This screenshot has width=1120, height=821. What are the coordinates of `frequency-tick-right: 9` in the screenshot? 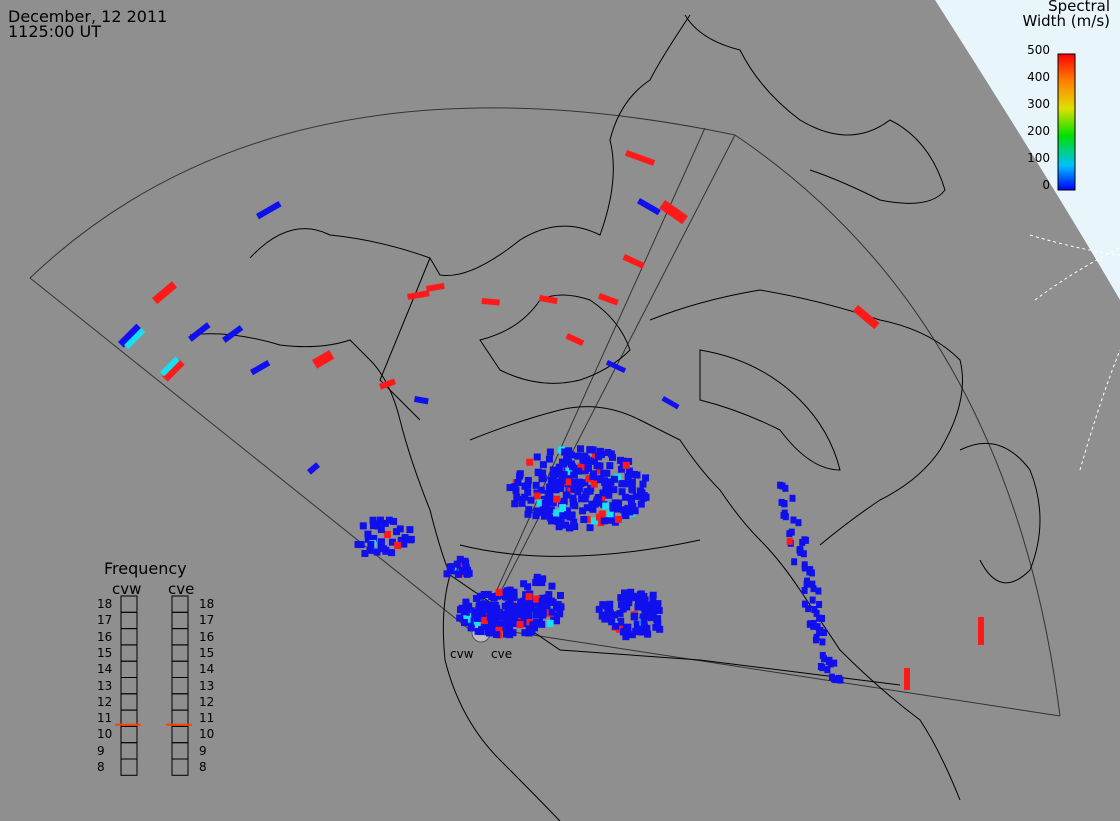 It's located at (203, 750).